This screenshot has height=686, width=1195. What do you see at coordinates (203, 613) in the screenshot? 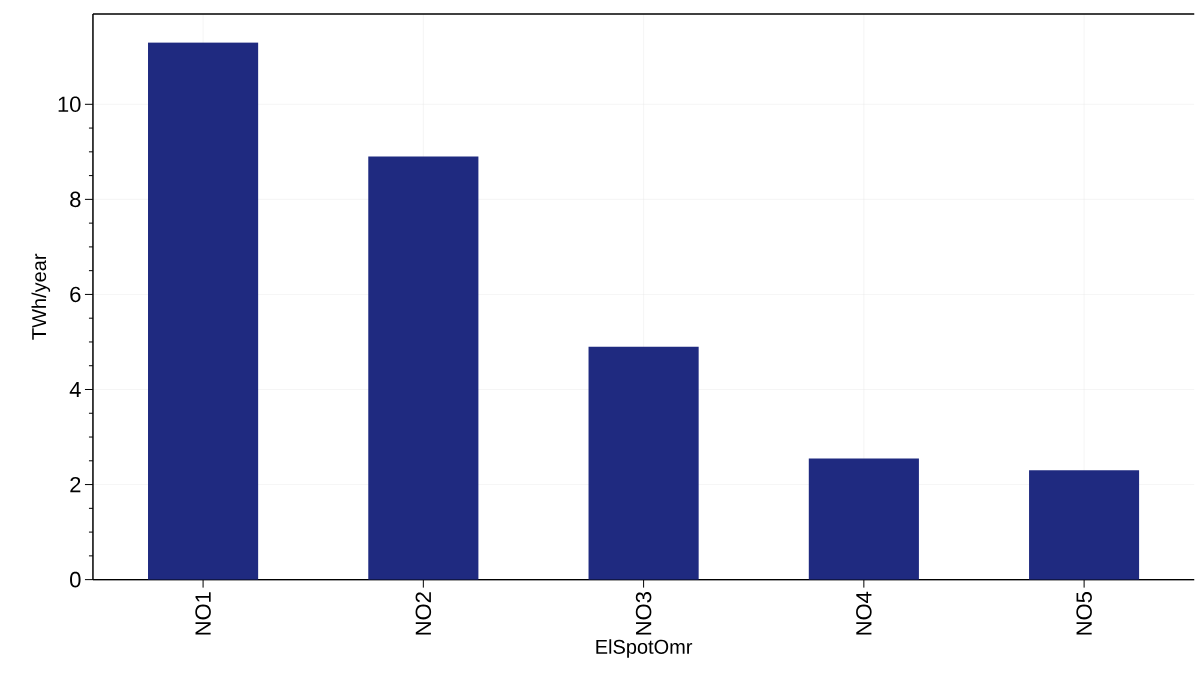
I see `x-tick-label: NO1` at bounding box center [203, 613].